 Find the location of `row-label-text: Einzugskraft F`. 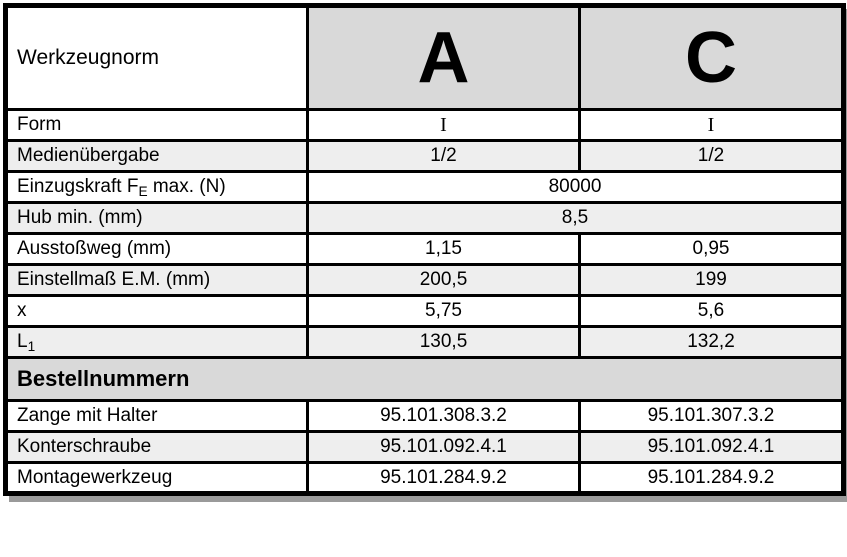

row-label-text: Einzugskraft F is located at coordinates (78, 186).